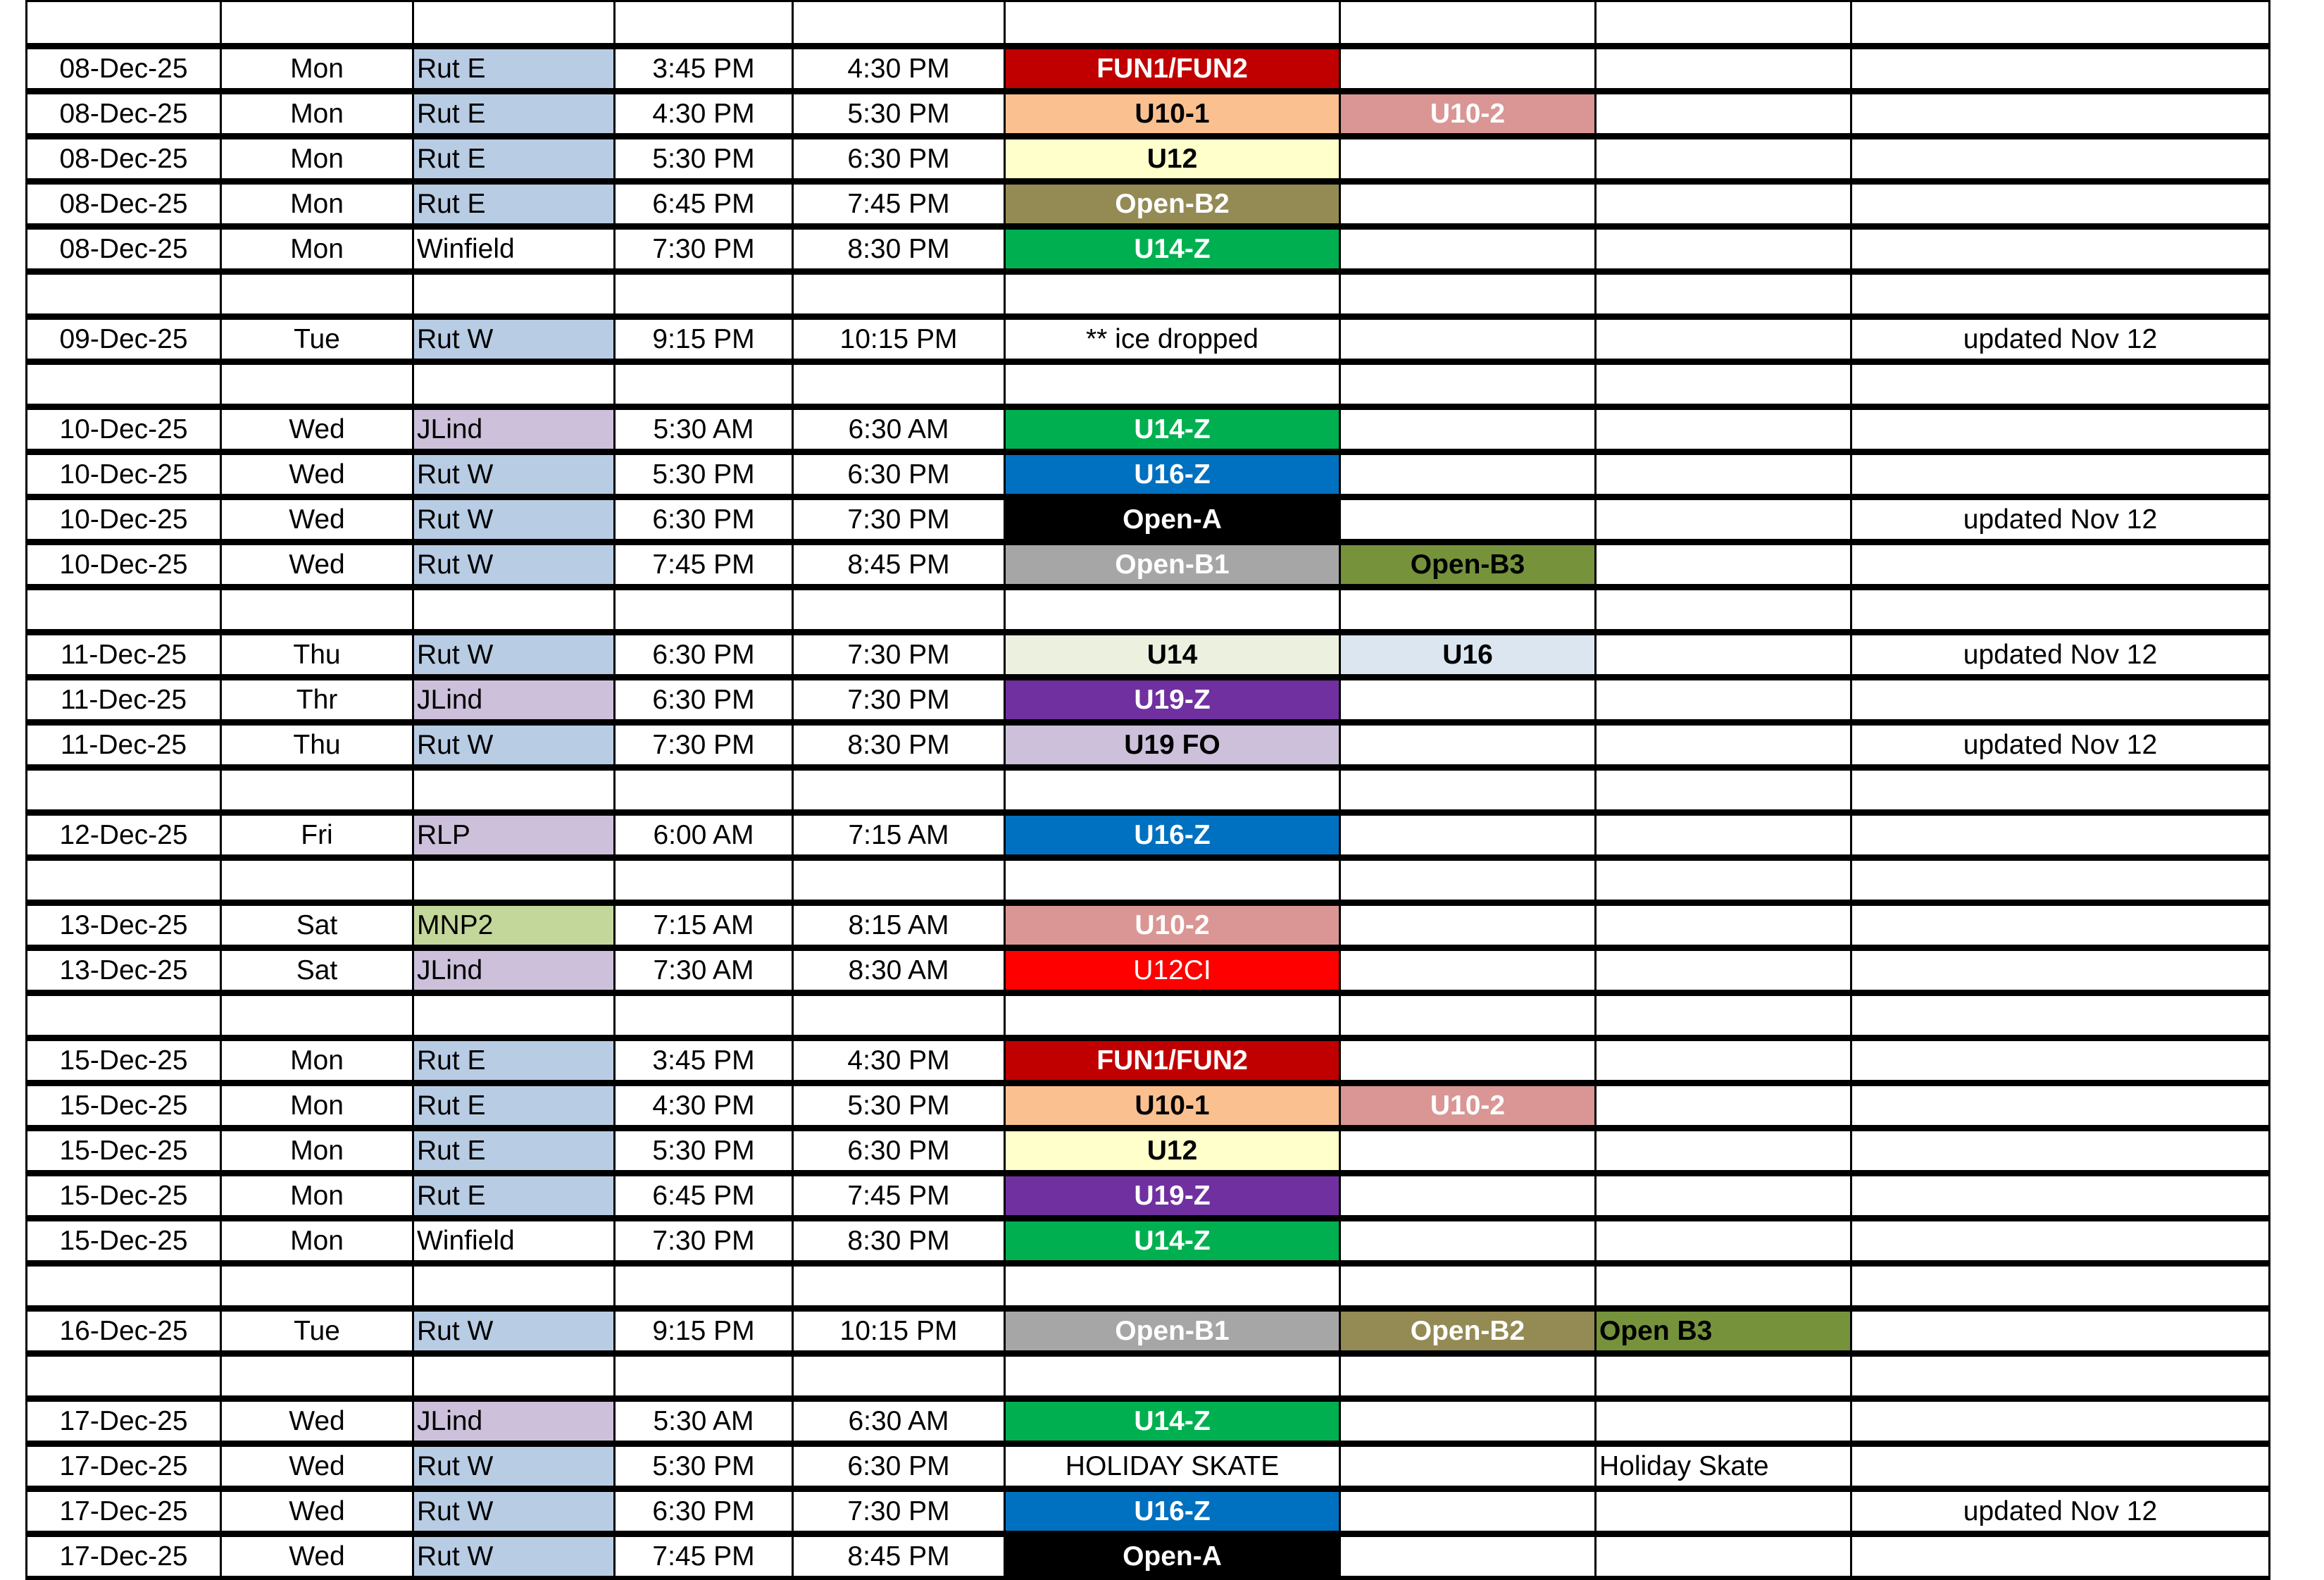  I want to click on date-cell: 17-Dec-25, so click(123, 1510).